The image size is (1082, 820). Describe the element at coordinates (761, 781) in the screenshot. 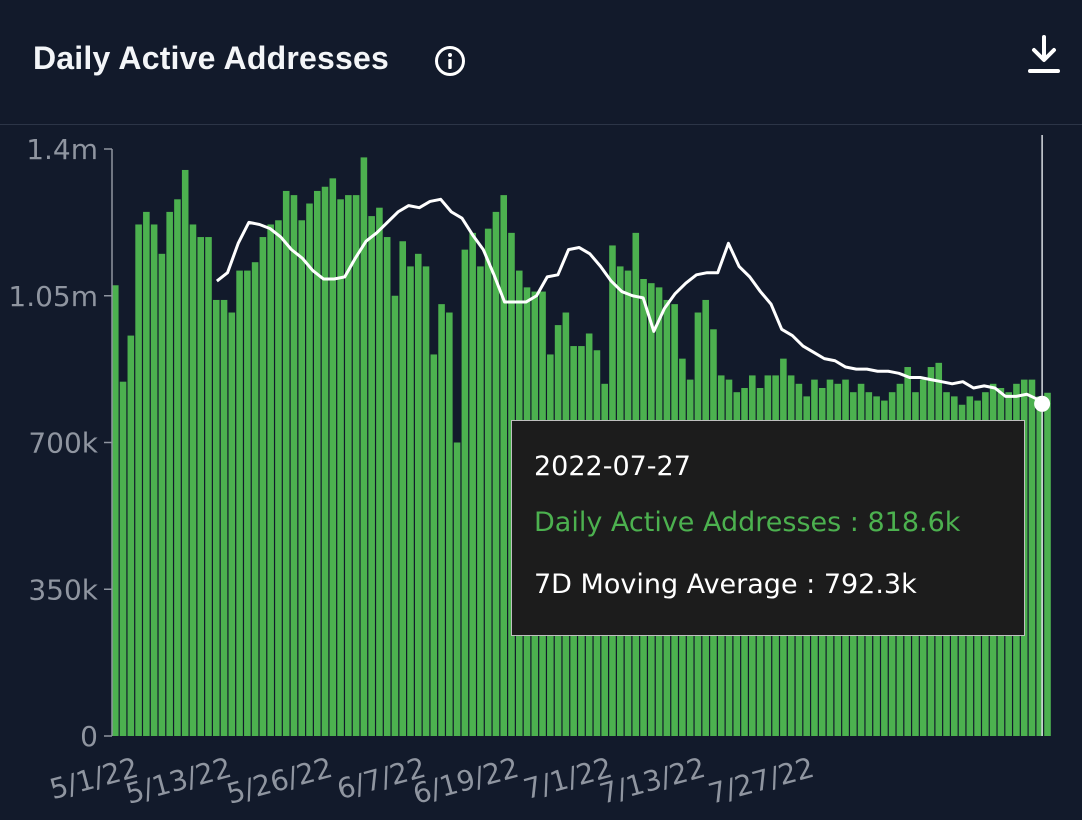

I see `x-tick-label: 7/27/22` at that location.